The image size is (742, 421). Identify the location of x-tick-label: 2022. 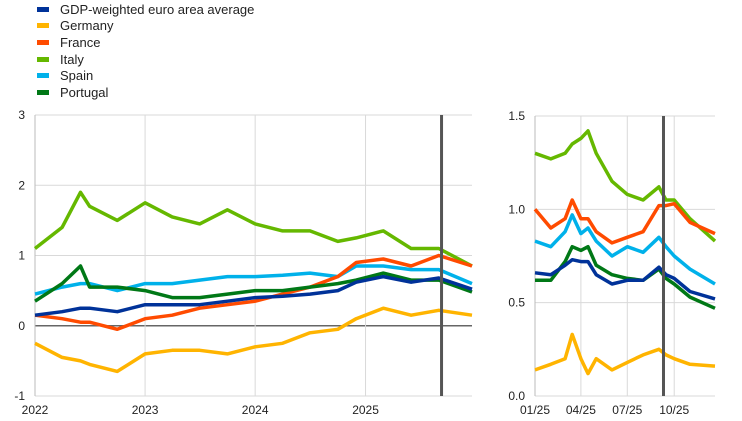
(35, 410).